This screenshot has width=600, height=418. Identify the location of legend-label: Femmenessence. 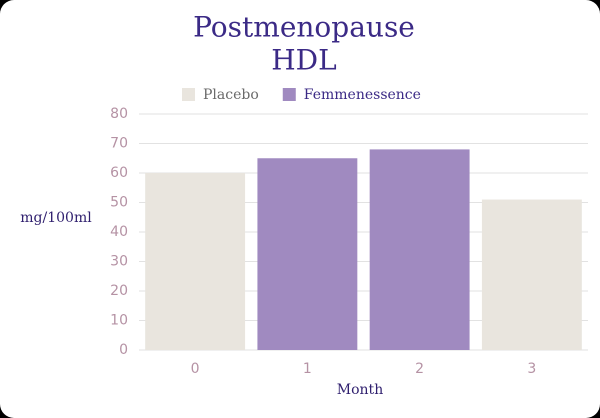
(362, 95).